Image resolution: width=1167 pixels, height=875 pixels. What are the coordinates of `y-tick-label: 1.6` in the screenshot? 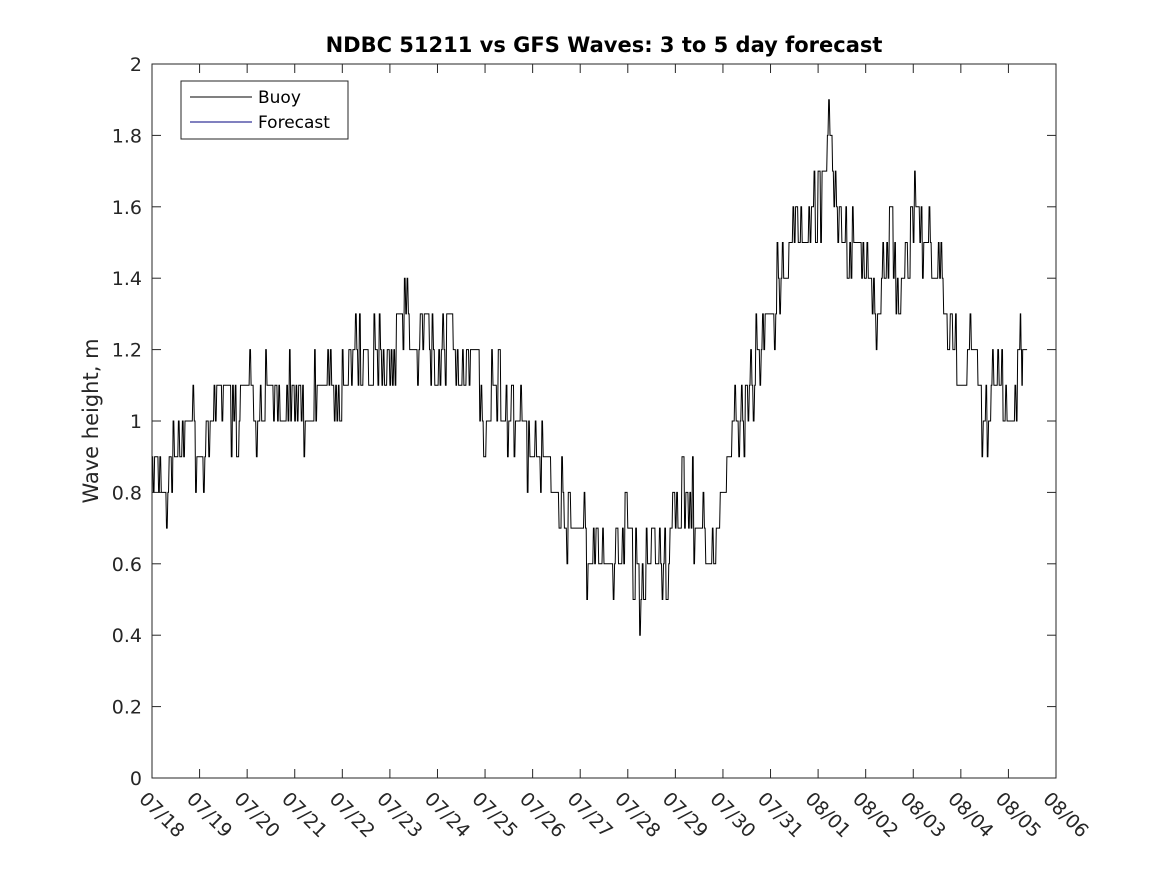 It's located at (127, 208).